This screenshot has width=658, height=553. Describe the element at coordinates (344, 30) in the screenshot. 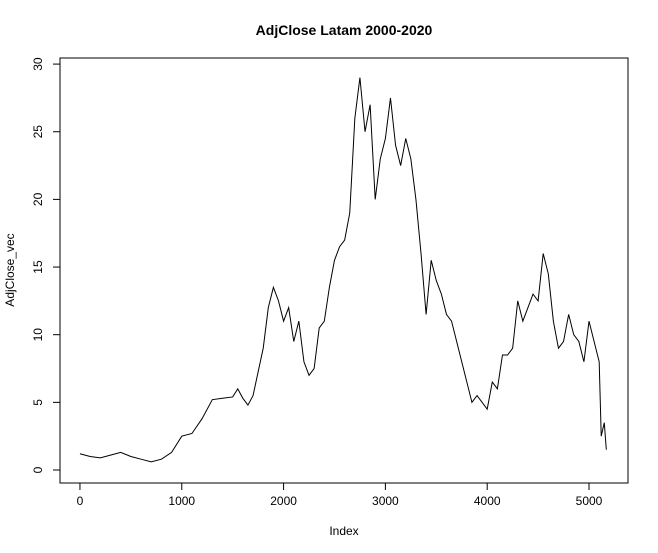

I see `chart-title: AdjClose Latam 2000-2020` at that location.